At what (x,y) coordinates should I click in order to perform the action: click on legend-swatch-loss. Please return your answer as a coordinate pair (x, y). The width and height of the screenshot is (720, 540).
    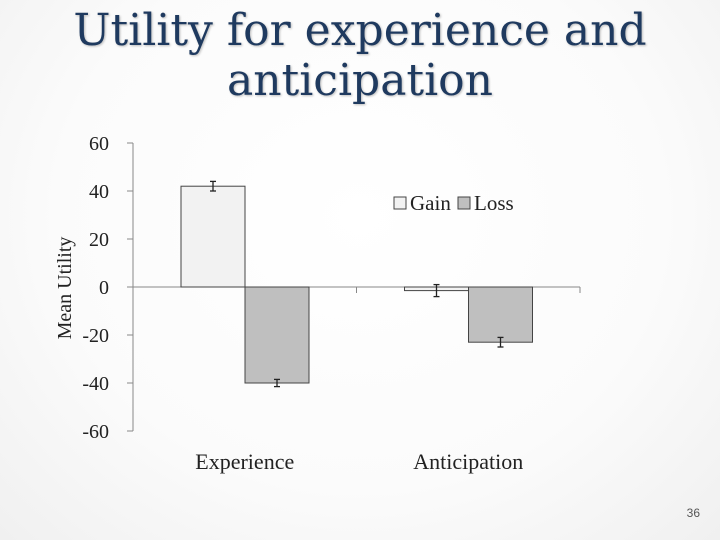
    Looking at the image, I should click on (464, 203).